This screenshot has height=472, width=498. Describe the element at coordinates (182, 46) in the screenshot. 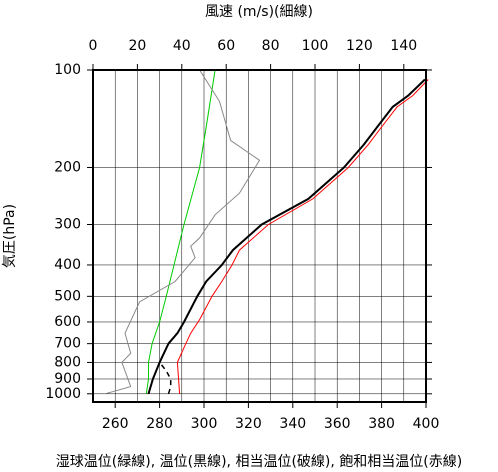

I see `x2-tick-label: 40` at that location.